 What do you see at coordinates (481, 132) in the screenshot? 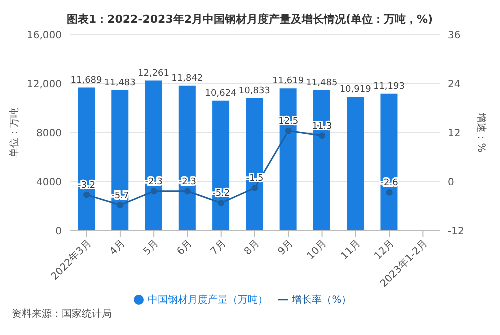
I see `y2-axis-title: 增速：%` at bounding box center [481, 132].